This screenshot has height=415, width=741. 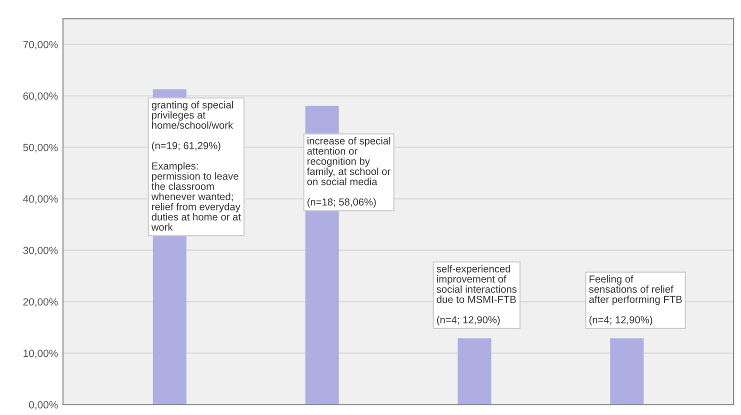 What do you see at coordinates (476, 295) in the screenshot?
I see `text: self-experienced improvement of social interactions due to MSMI-FTB (n=4; 12,90%)` at bounding box center [476, 295].